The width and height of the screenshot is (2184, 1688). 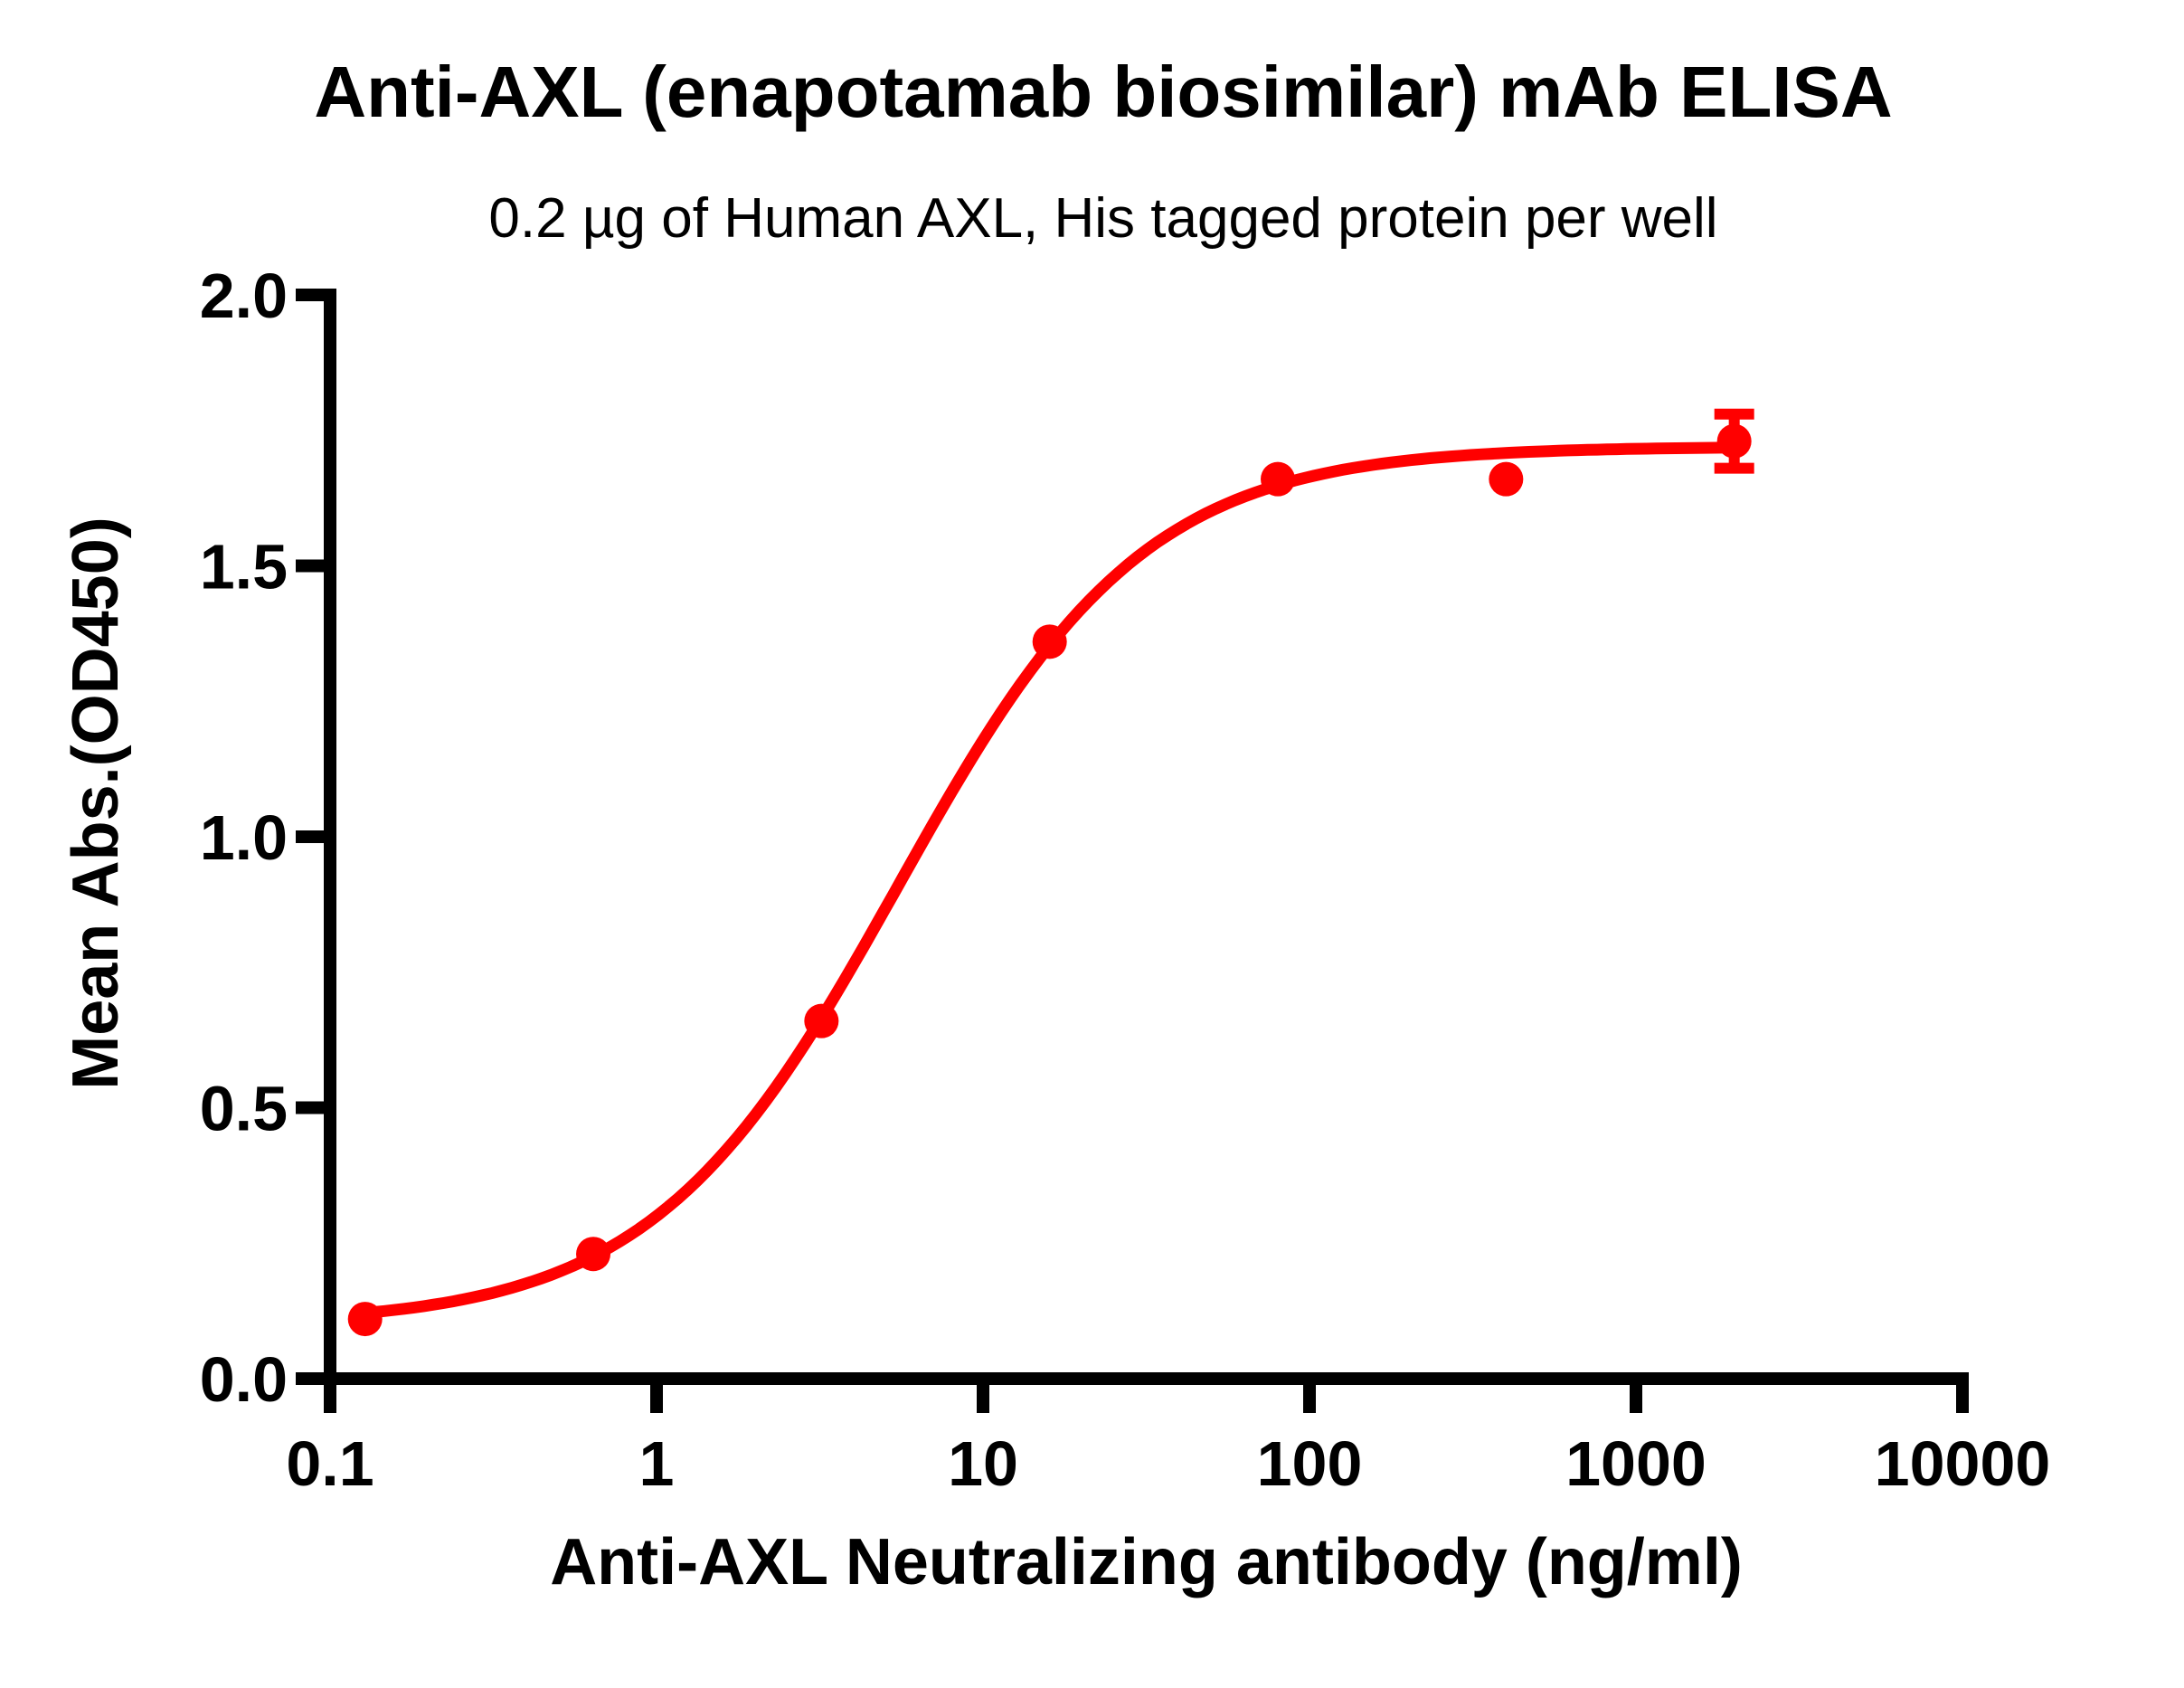 What do you see at coordinates (983, 1463) in the screenshot?
I see `x-tick-label: 10` at bounding box center [983, 1463].